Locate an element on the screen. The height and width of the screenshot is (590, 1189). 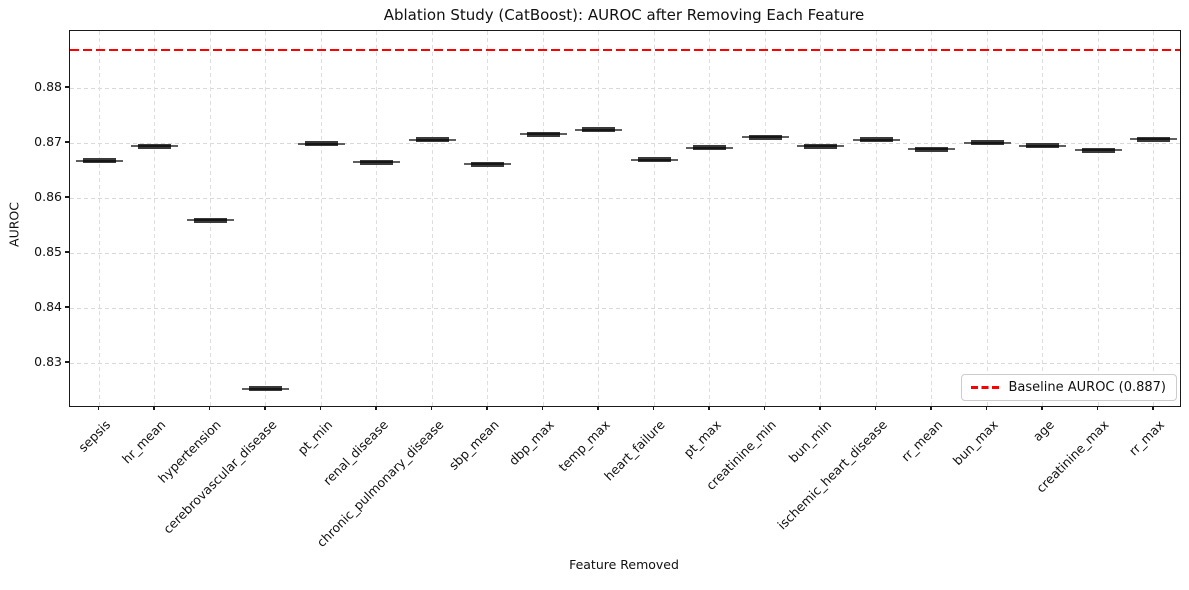
box-median-temp_max is located at coordinates (599, 129).